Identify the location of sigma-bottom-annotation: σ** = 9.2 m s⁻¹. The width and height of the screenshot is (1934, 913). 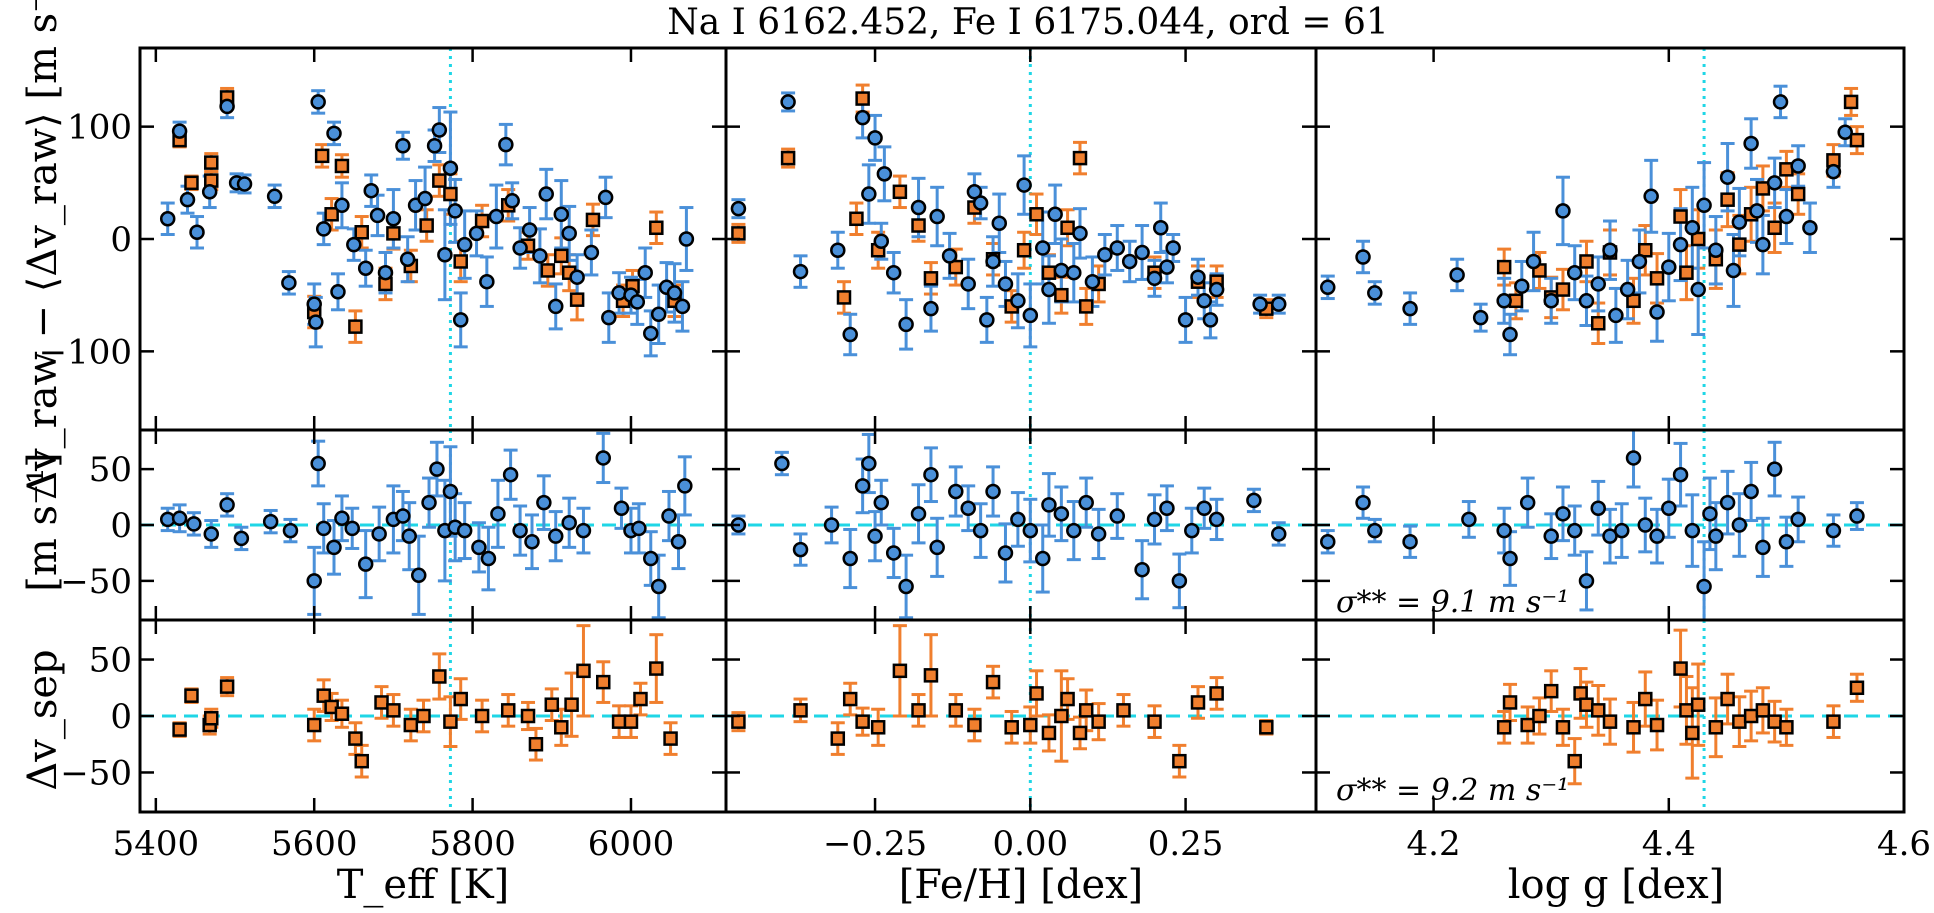
(1452, 790).